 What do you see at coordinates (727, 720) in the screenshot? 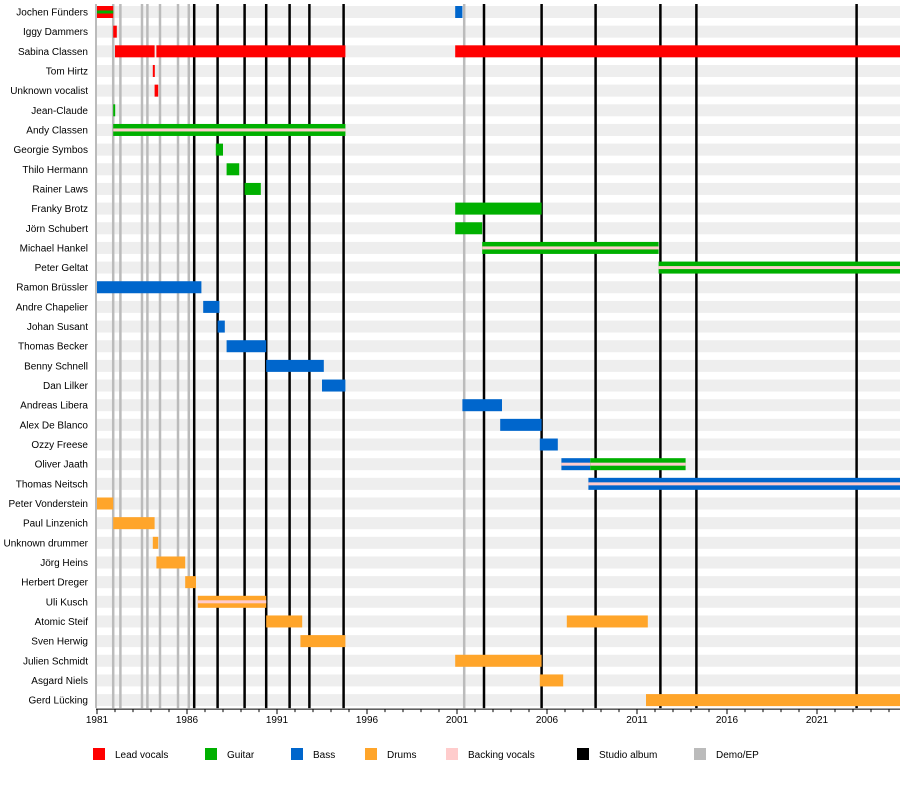
I see `tick-label: 2016` at bounding box center [727, 720].